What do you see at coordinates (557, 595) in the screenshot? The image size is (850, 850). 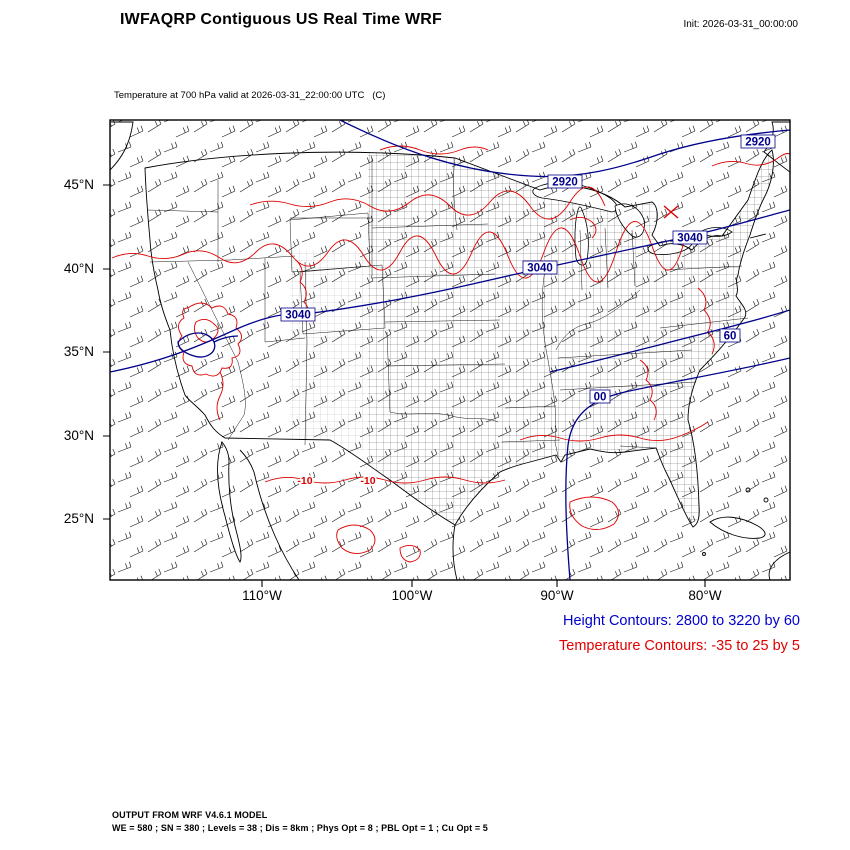 I see `lon-label-90w: 90°W` at bounding box center [557, 595].